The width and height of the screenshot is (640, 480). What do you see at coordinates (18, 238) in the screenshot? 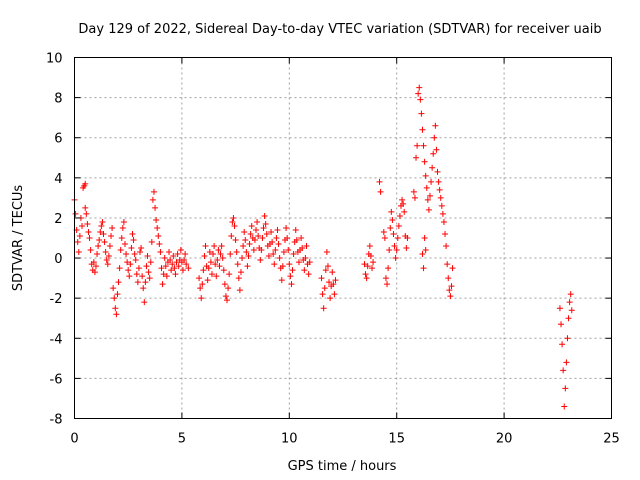
I see `y-axis-label: SDTVAR / TECUs` at bounding box center [18, 238].